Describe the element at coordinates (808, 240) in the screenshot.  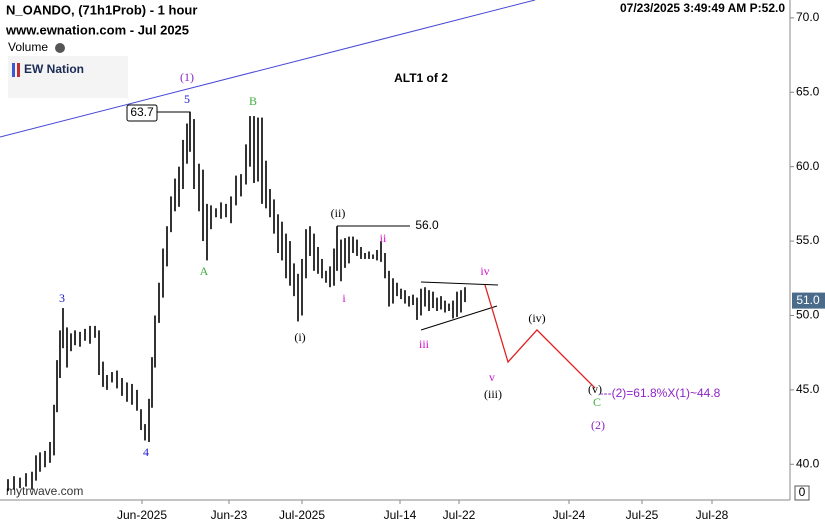
I see `y-tick-label: 55.0` at that location.